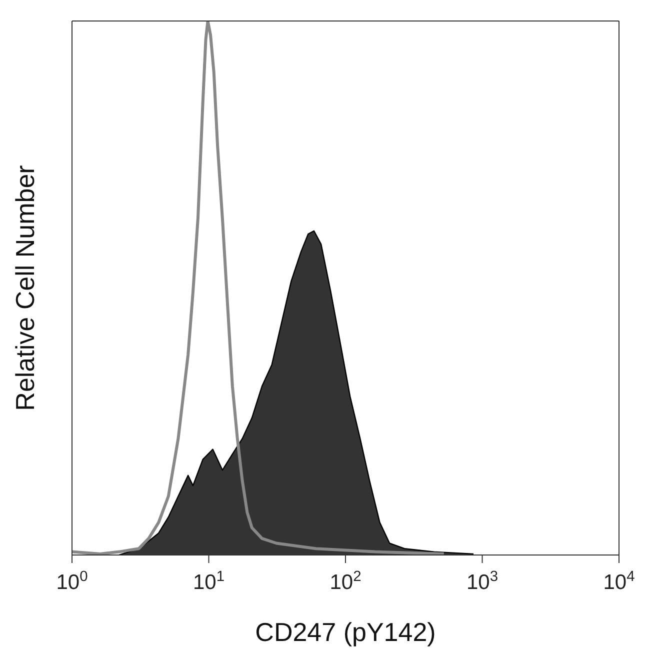 This screenshot has width=650, height=671. What do you see at coordinates (72, 581) in the screenshot?
I see `x-tick-label: 10$^{0}$` at bounding box center [72, 581].